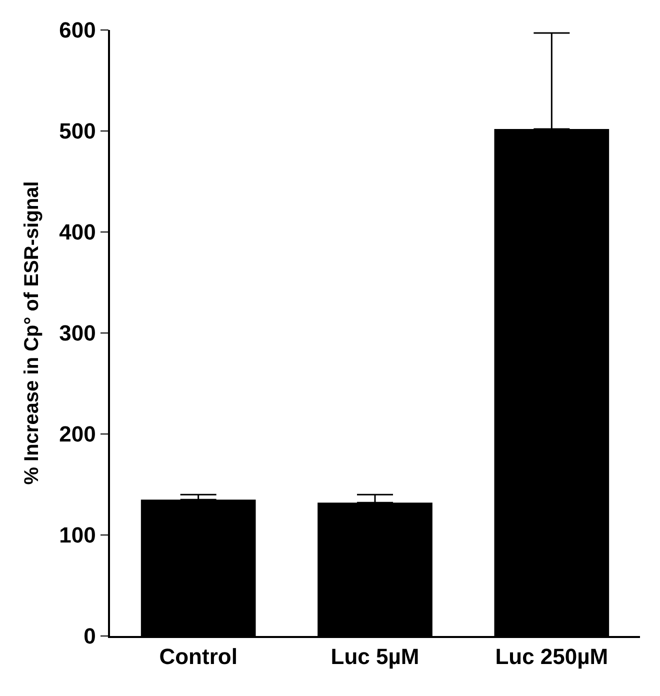  What do you see at coordinates (77, 333) in the screenshot?
I see `y-tick-label: 300` at bounding box center [77, 333].